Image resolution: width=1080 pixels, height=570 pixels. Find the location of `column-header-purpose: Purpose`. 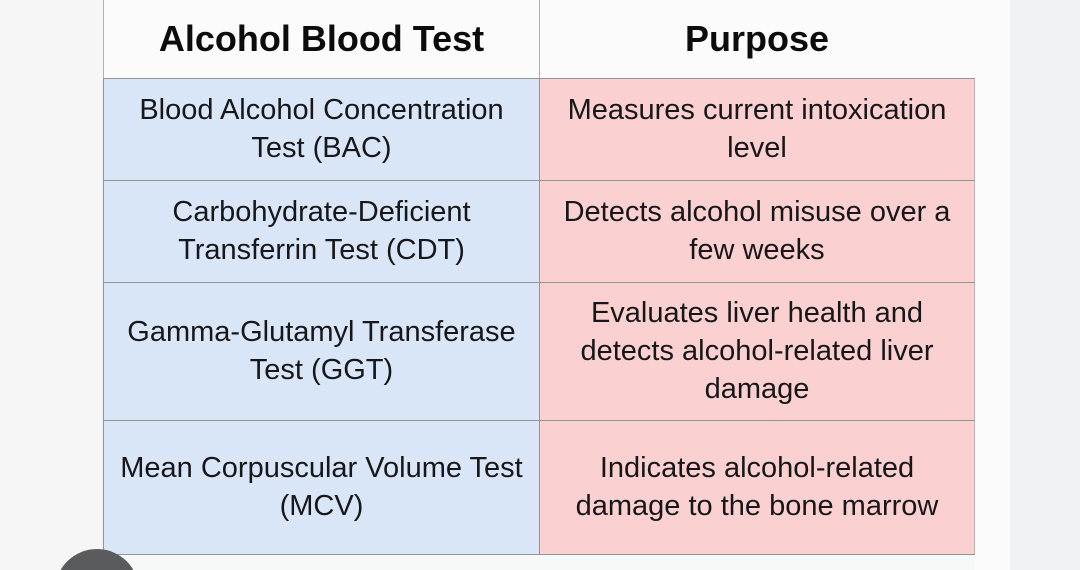

column-header-purpose: Purpose is located at coordinates (757, 39).